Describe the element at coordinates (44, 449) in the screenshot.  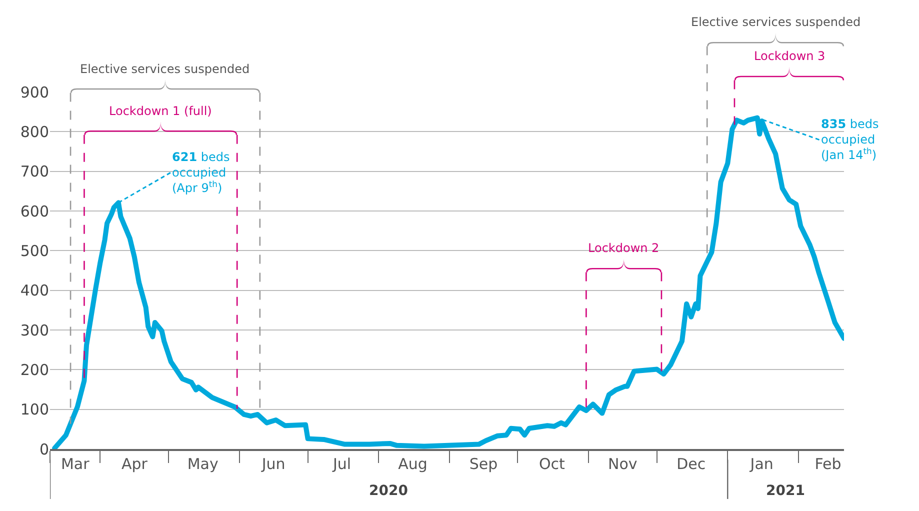
I see `y-tick-label: 0` at that location.